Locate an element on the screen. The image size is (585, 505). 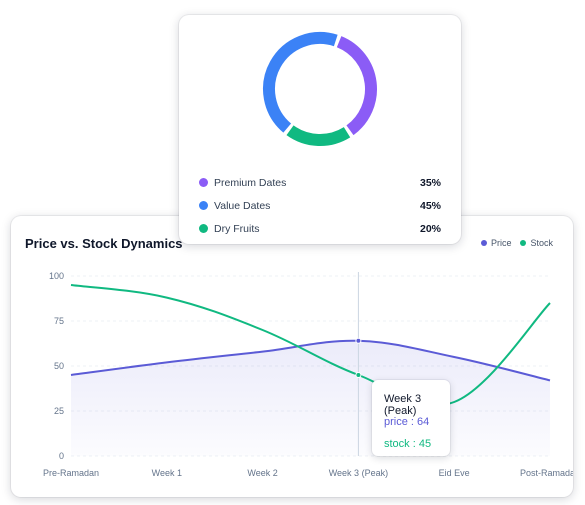
chart-title: Price vs. Stock Dynamics is located at coordinates (104, 243).